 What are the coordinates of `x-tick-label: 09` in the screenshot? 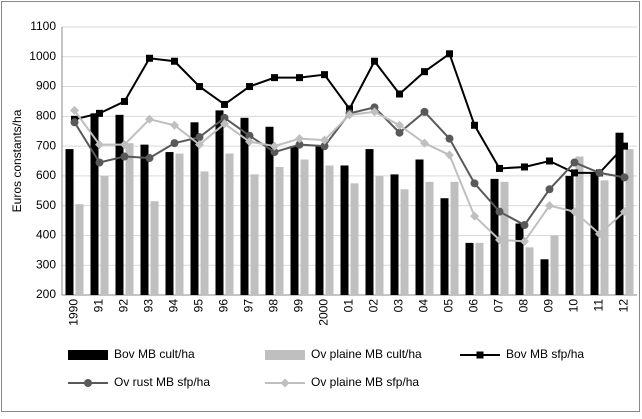 It's located at (549, 306).